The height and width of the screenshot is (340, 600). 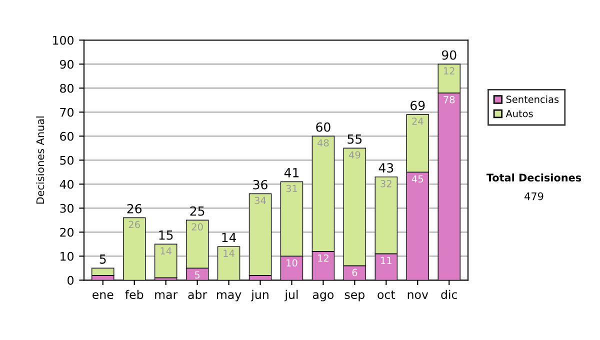 I want to click on y-tick-label: 60, so click(x=67, y=136).